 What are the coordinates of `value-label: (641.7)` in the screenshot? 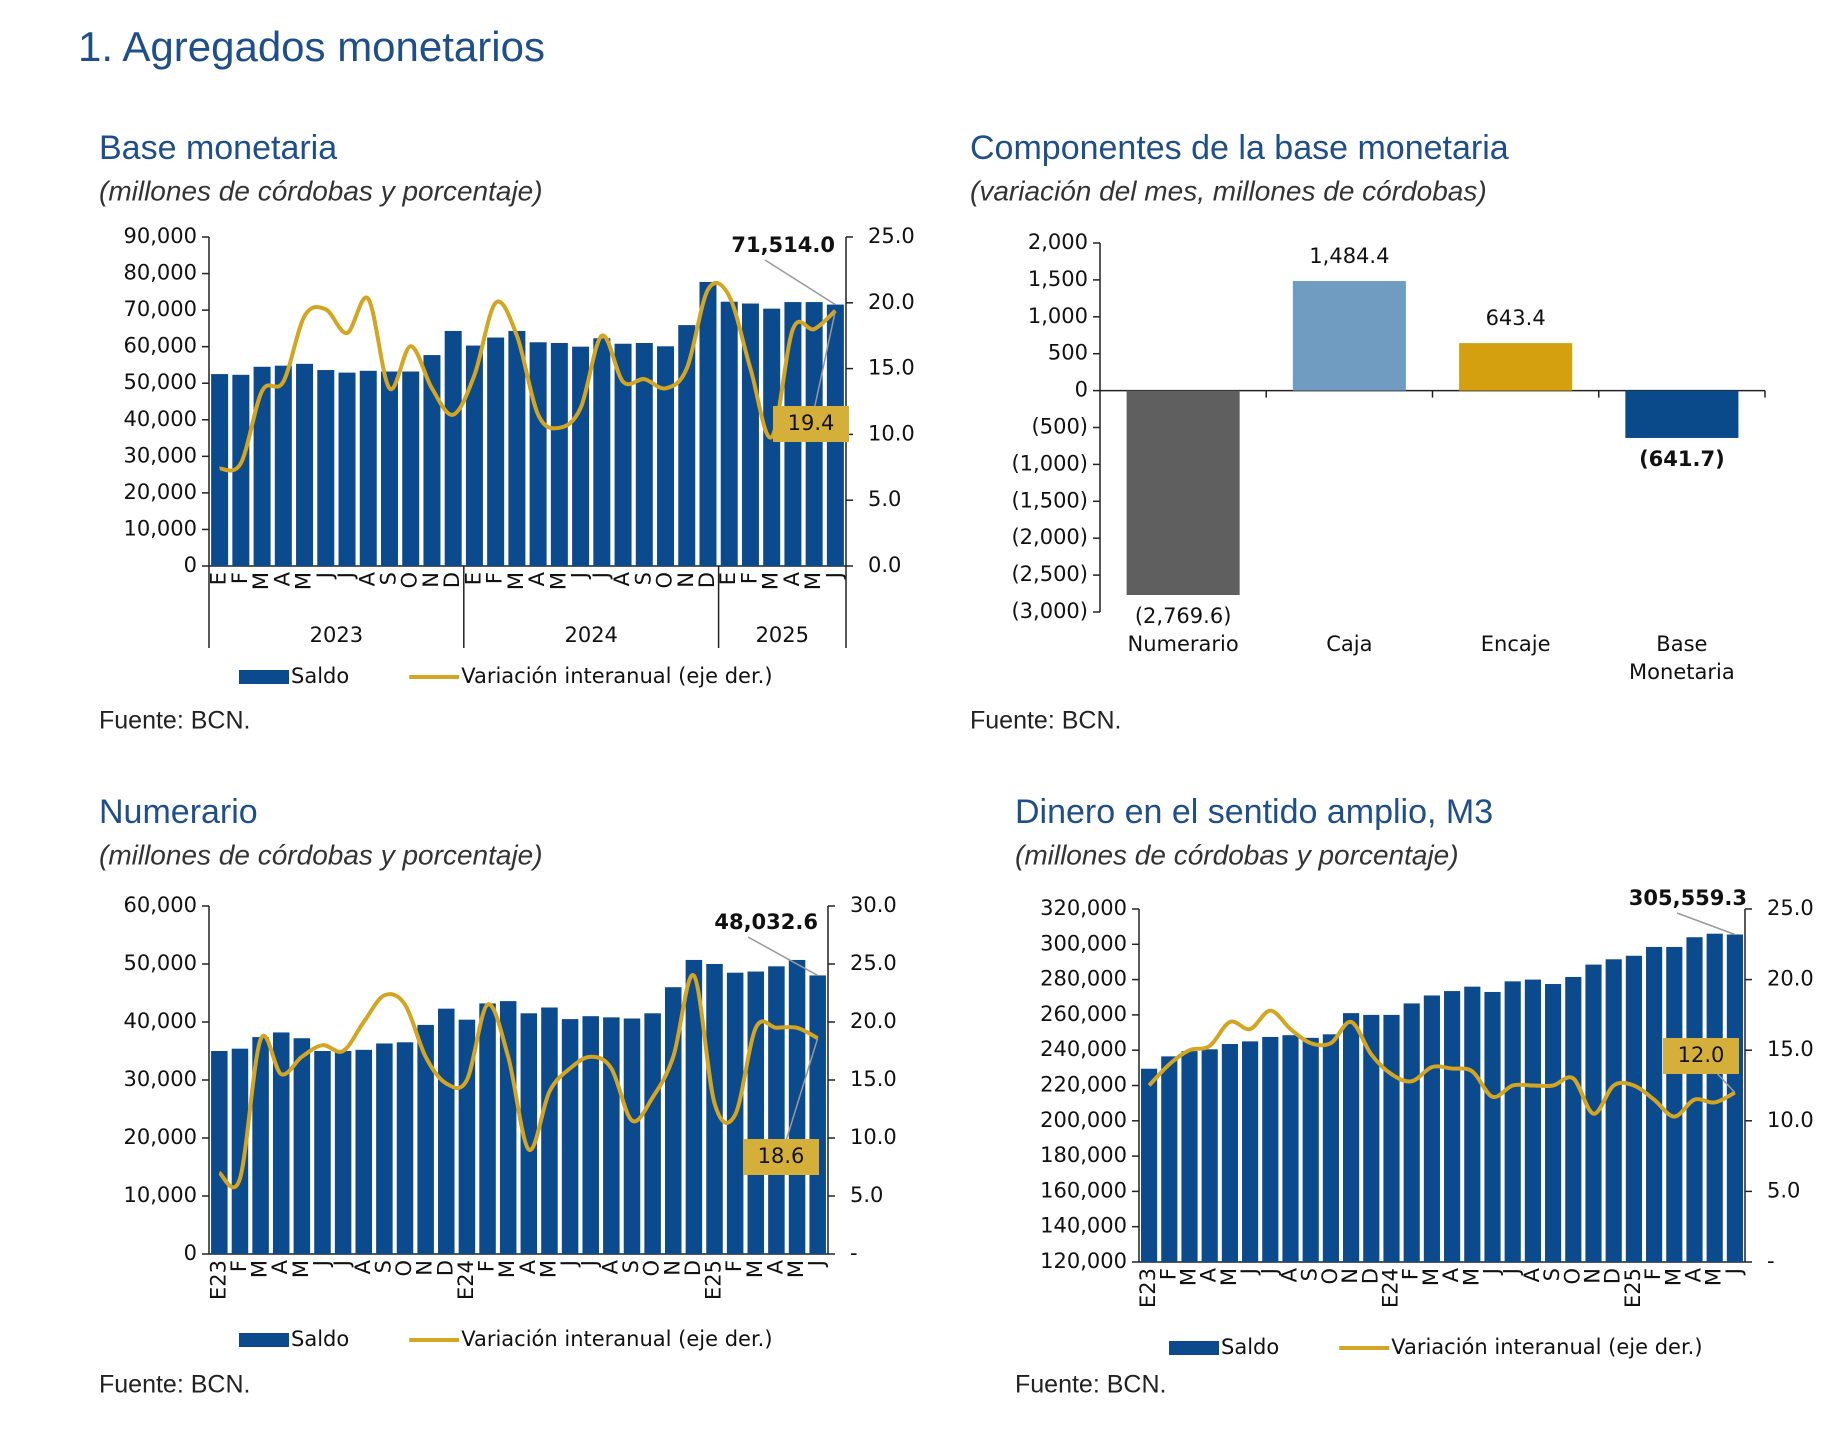 It's located at (1682, 459).